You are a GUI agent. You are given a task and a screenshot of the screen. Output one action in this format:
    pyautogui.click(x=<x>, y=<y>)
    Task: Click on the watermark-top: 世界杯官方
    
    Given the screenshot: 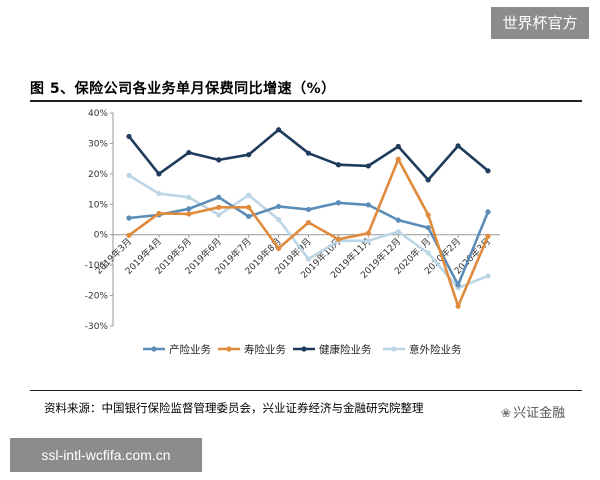 What is the action you would take?
    pyautogui.click(x=540, y=23)
    